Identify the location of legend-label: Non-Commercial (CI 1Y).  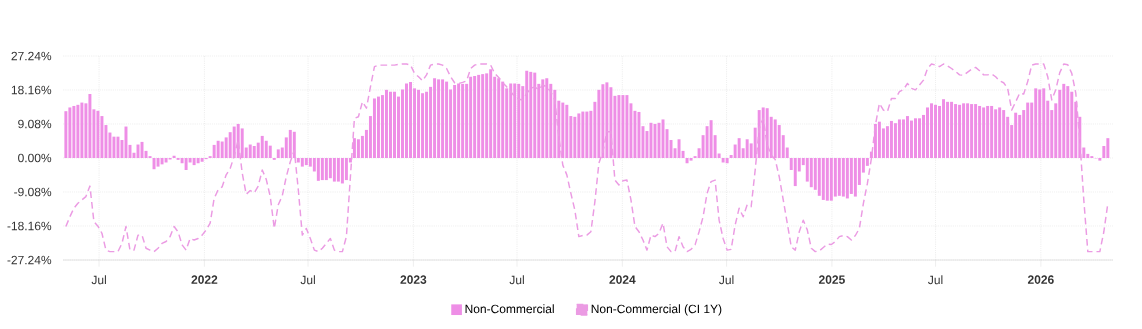
(656, 310).